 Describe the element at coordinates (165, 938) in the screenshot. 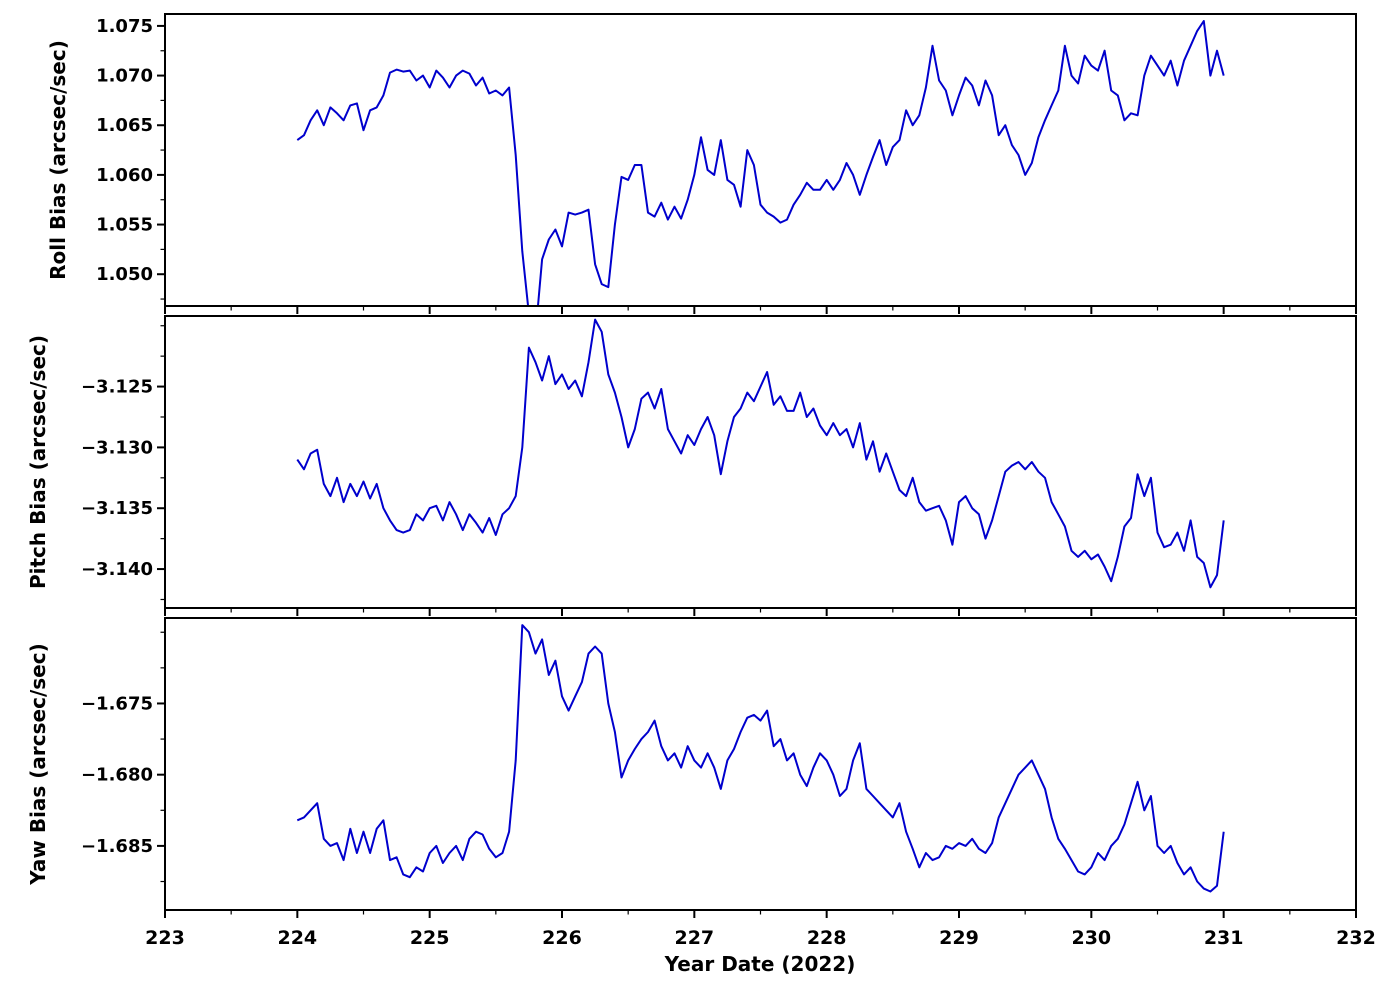

I see `x-tick-label: 223` at that location.